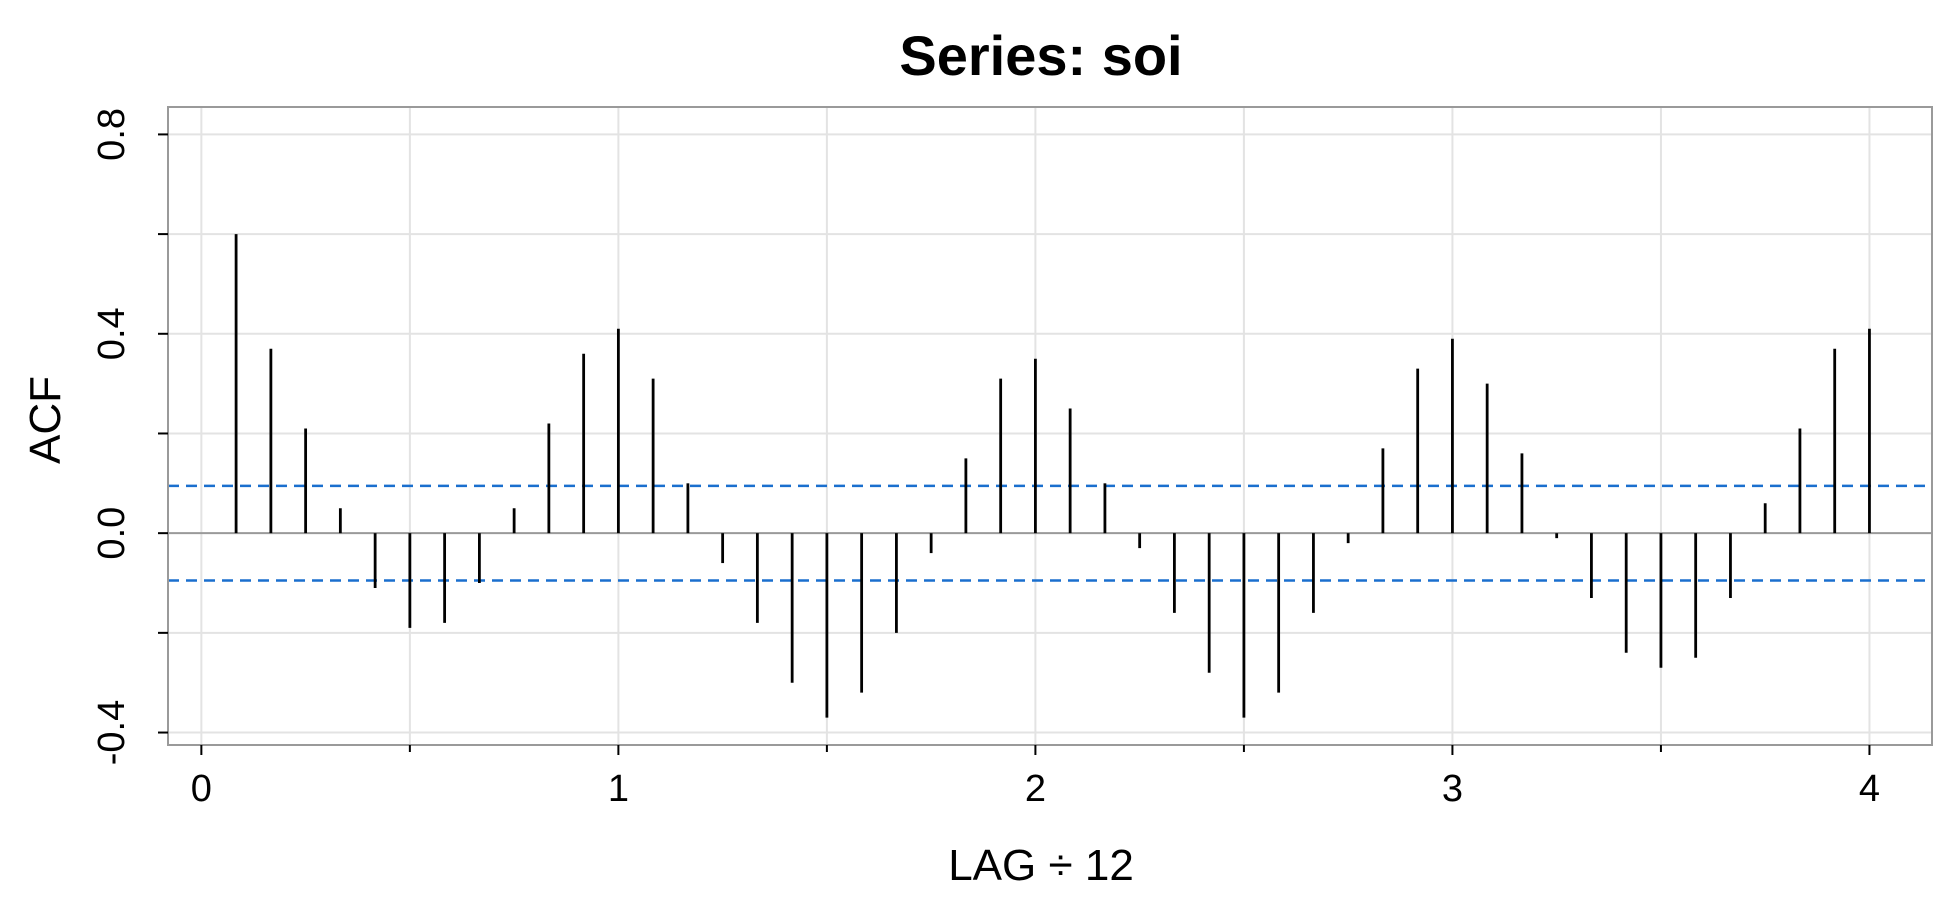  What do you see at coordinates (1452, 789) in the screenshot?
I see `x-tick-label: 3` at bounding box center [1452, 789].